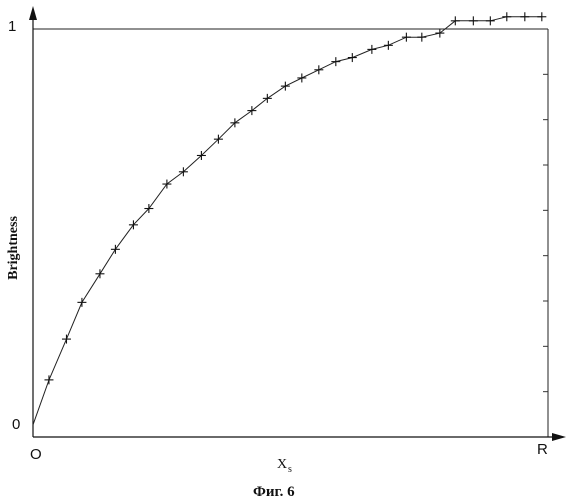  I want to click on x-axis-label-subscript: s, so click(290, 469).